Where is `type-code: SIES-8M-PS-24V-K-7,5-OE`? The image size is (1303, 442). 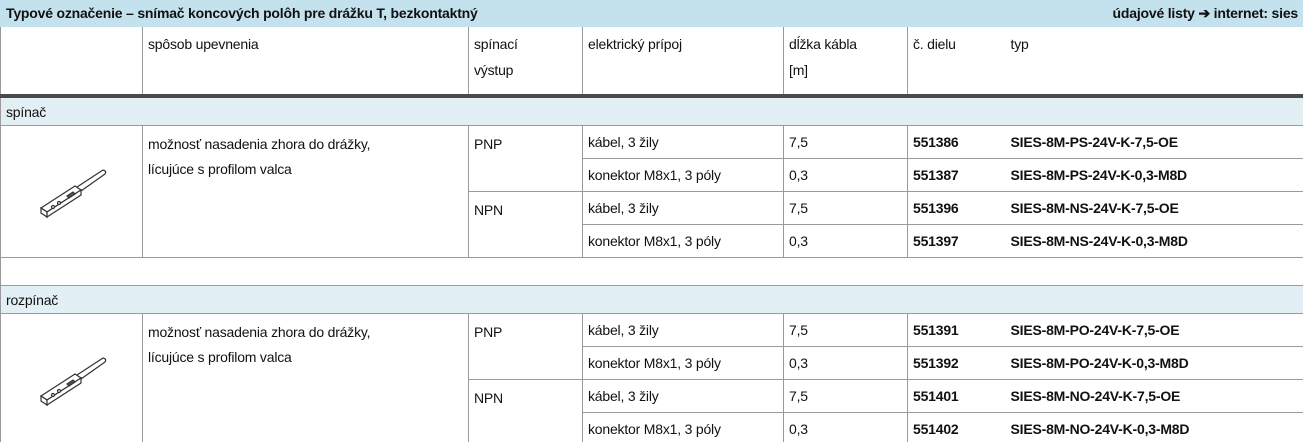 type-code: SIES-8M-PS-24V-K-7,5-OE is located at coordinates (1154, 142).